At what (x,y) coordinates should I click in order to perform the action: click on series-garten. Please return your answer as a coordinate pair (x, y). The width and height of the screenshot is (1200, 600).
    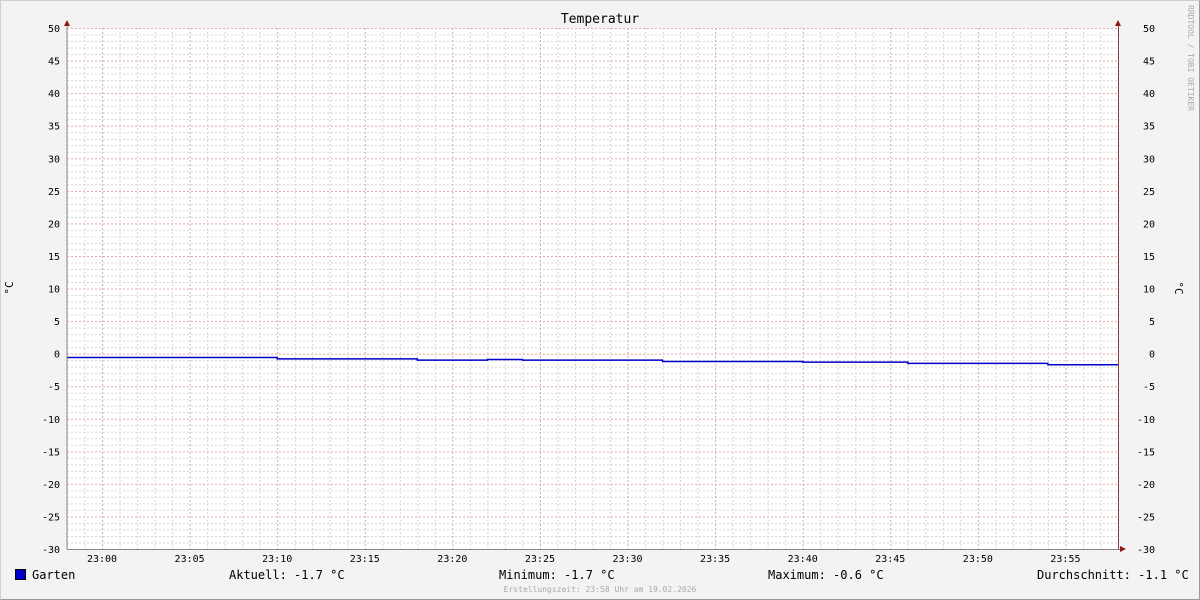
    Looking at the image, I should click on (592, 361).